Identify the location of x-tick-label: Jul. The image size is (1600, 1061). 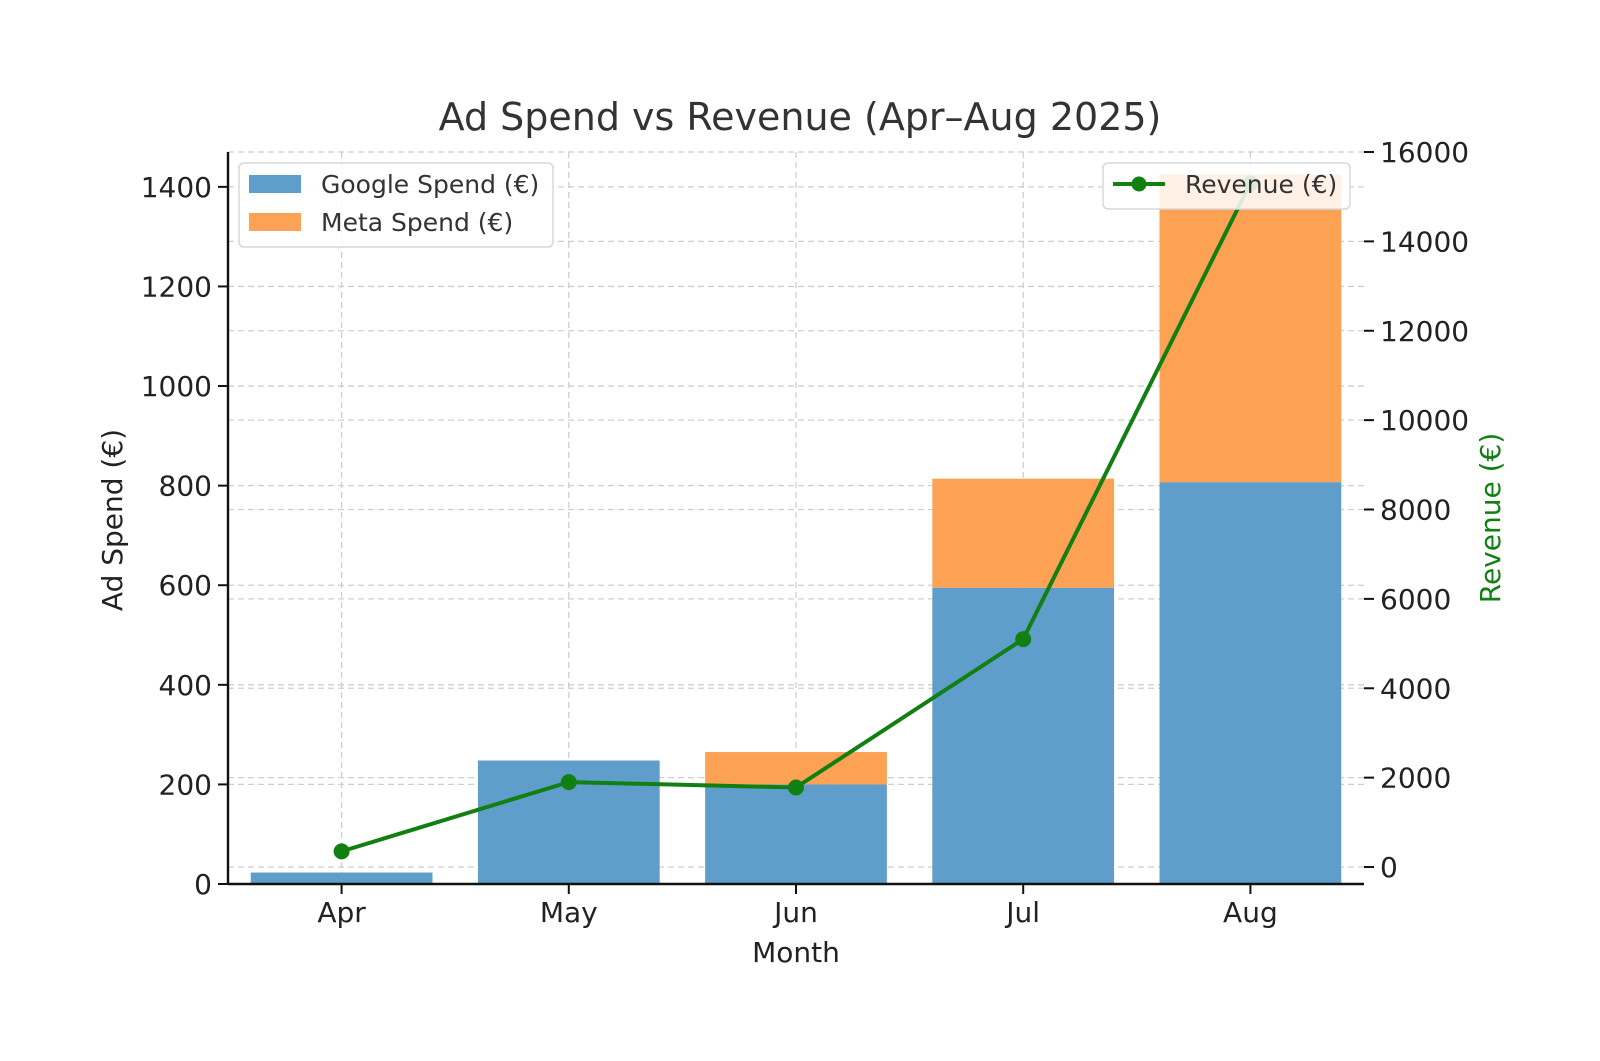
(1022, 912).